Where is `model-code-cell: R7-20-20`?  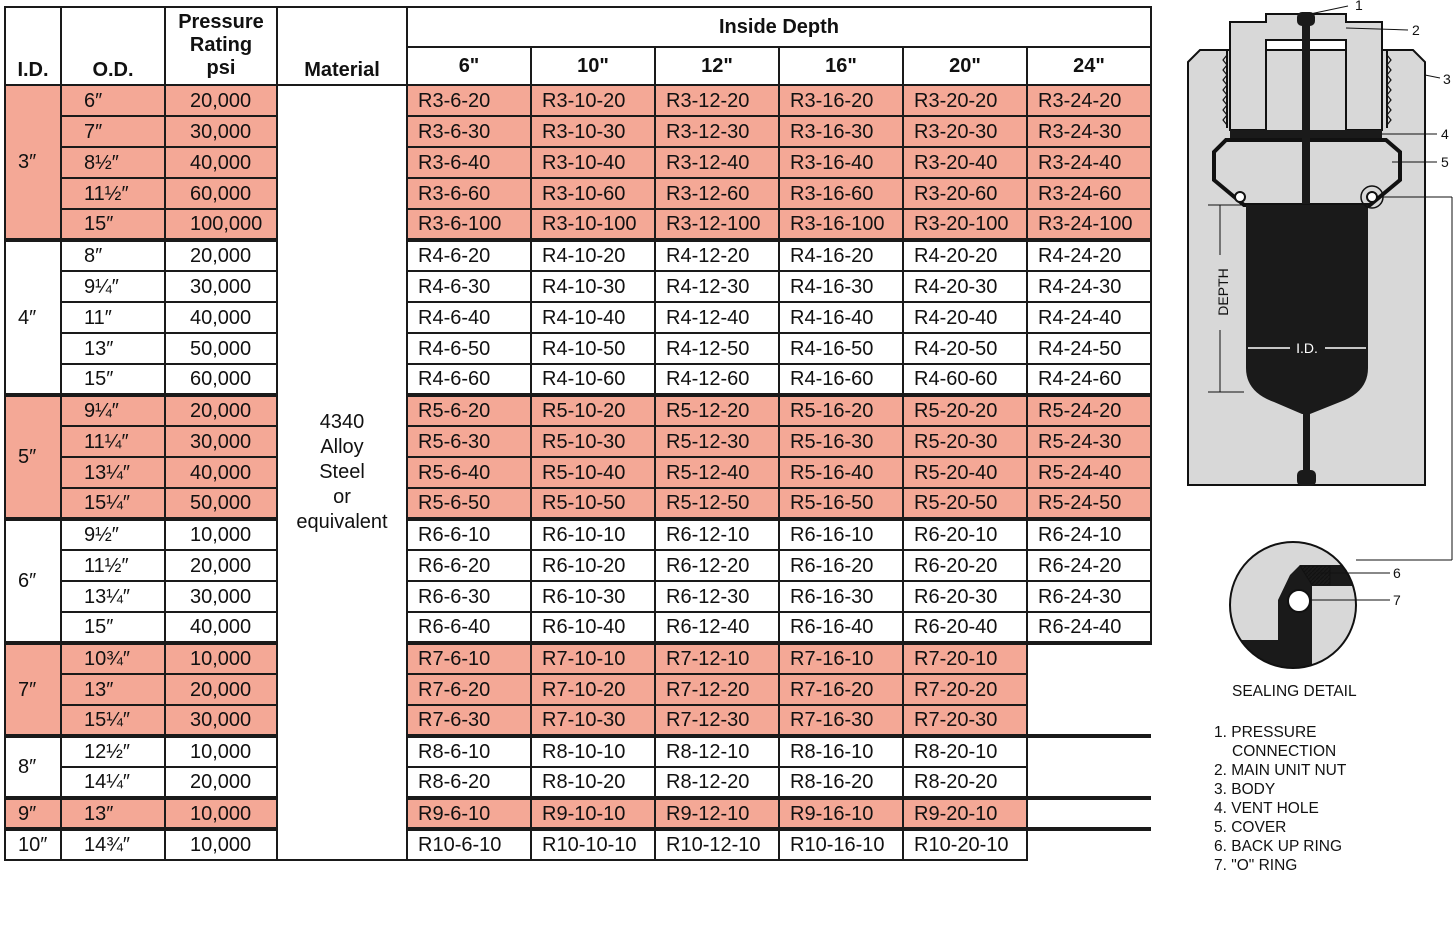 model-code-cell: R7-20-20 is located at coordinates (965, 689).